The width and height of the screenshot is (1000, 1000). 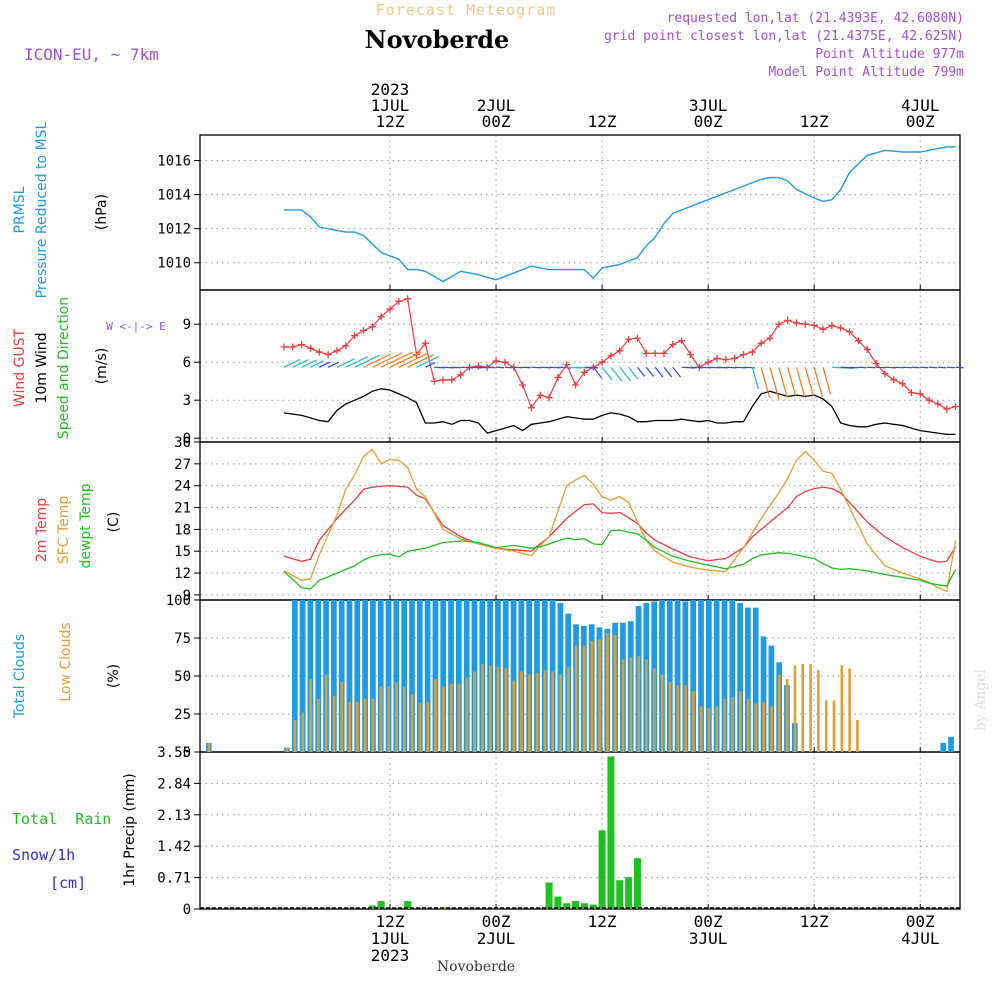 I want to click on wind-ytick-label-2: 6, so click(x=187, y=363).